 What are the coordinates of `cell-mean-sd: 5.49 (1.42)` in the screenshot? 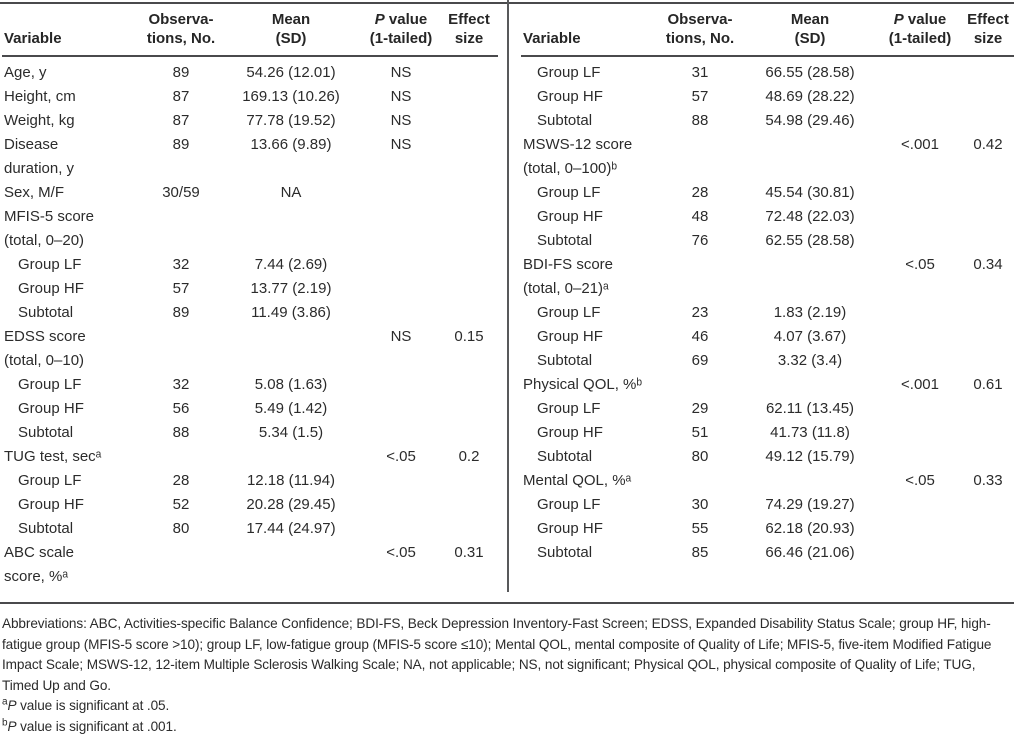 It's located at (291, 408).